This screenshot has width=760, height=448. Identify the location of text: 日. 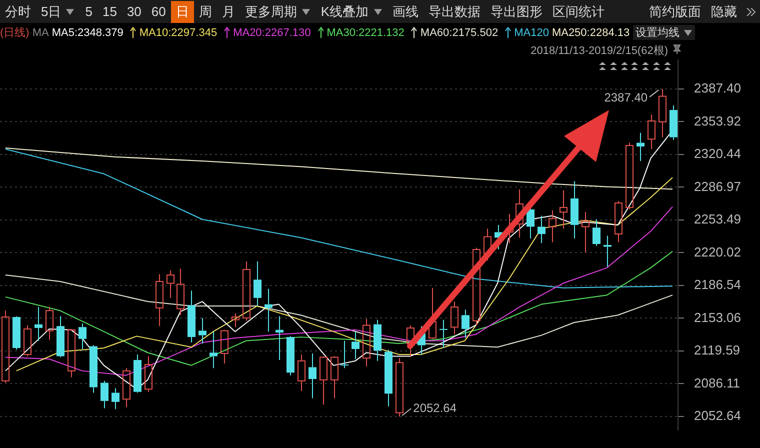
(182, 11).